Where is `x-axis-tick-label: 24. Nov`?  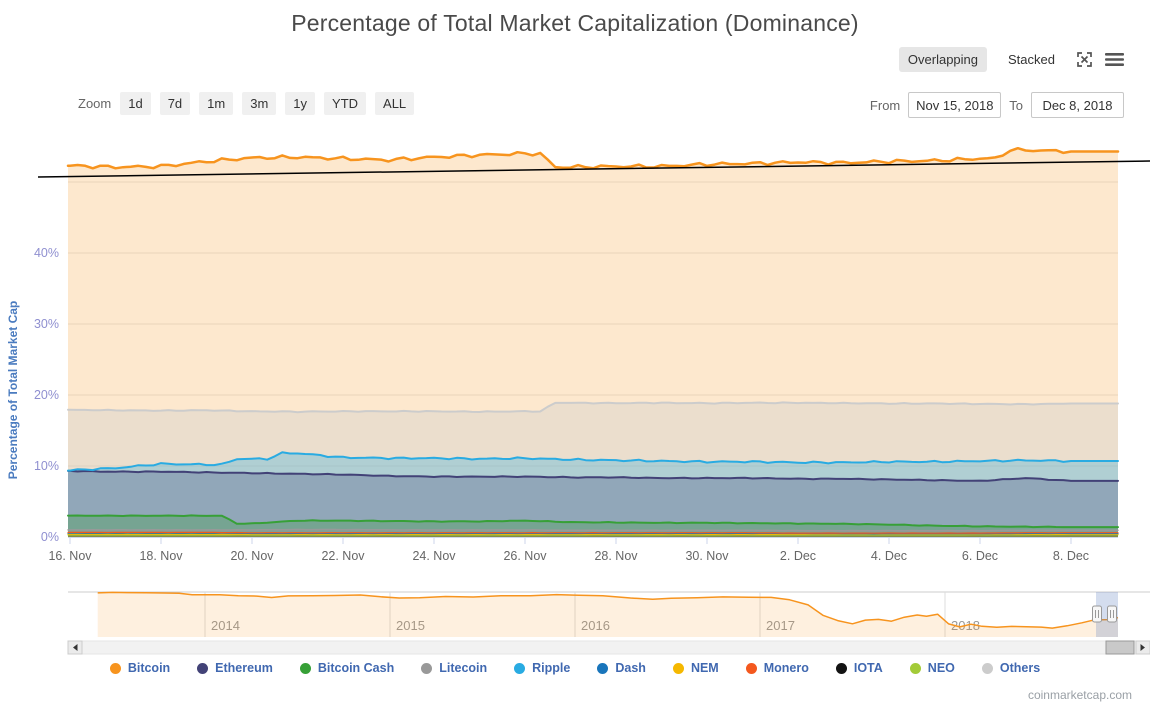
x-axis-tick-label: 24. Nov is located at coordinates (434, 556).